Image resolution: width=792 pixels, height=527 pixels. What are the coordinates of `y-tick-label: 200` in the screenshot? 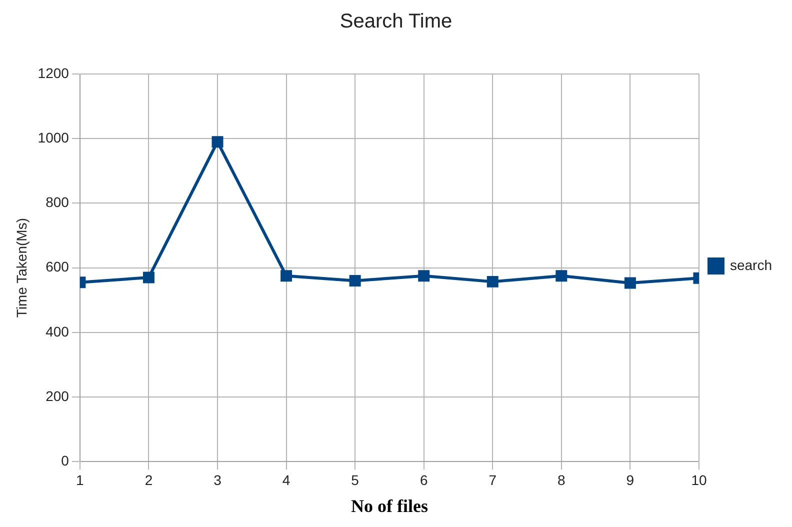 It's located at (58, 396).